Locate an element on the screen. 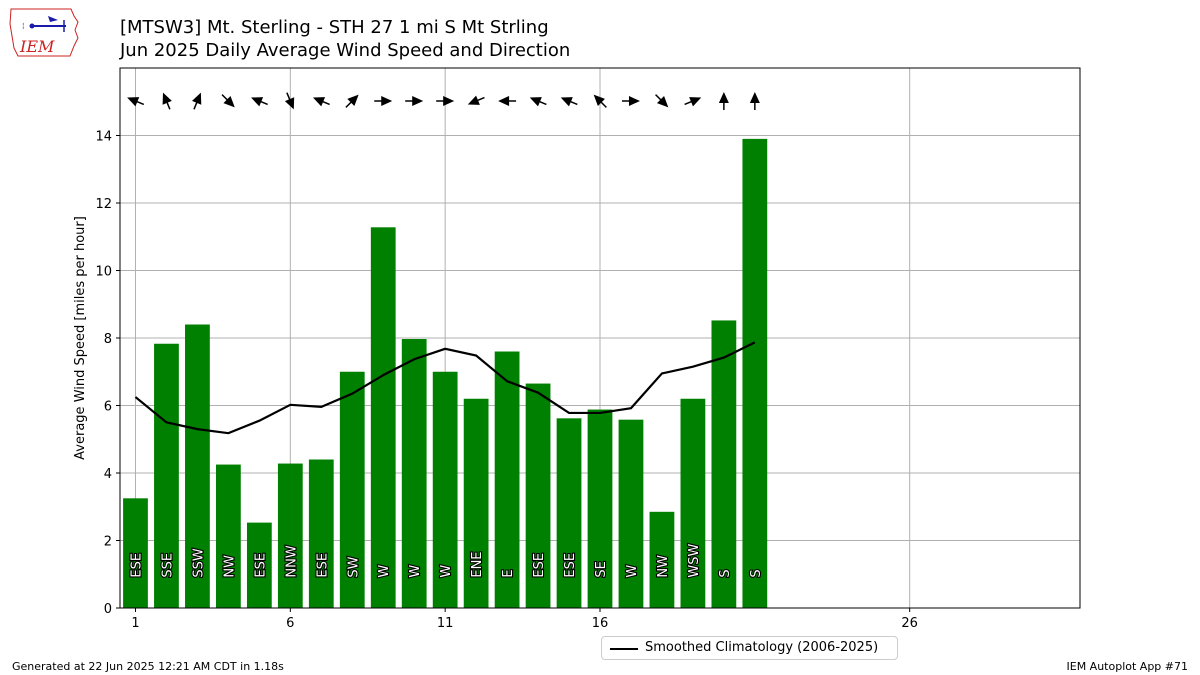  direction-label-day-14: ESE is located at coordinates (539, 565).